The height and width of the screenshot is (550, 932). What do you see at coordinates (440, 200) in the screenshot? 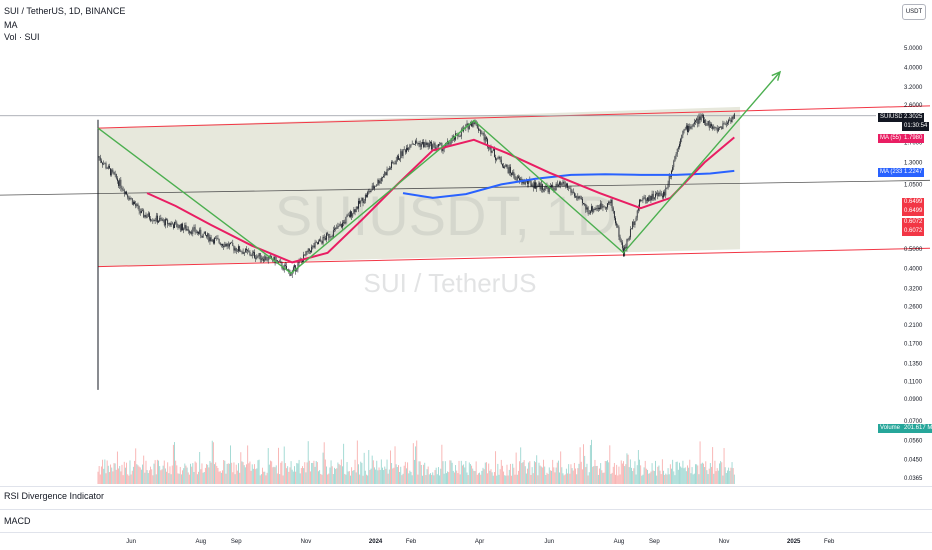
I see `ma55-line` at bounding box center [440, 200].